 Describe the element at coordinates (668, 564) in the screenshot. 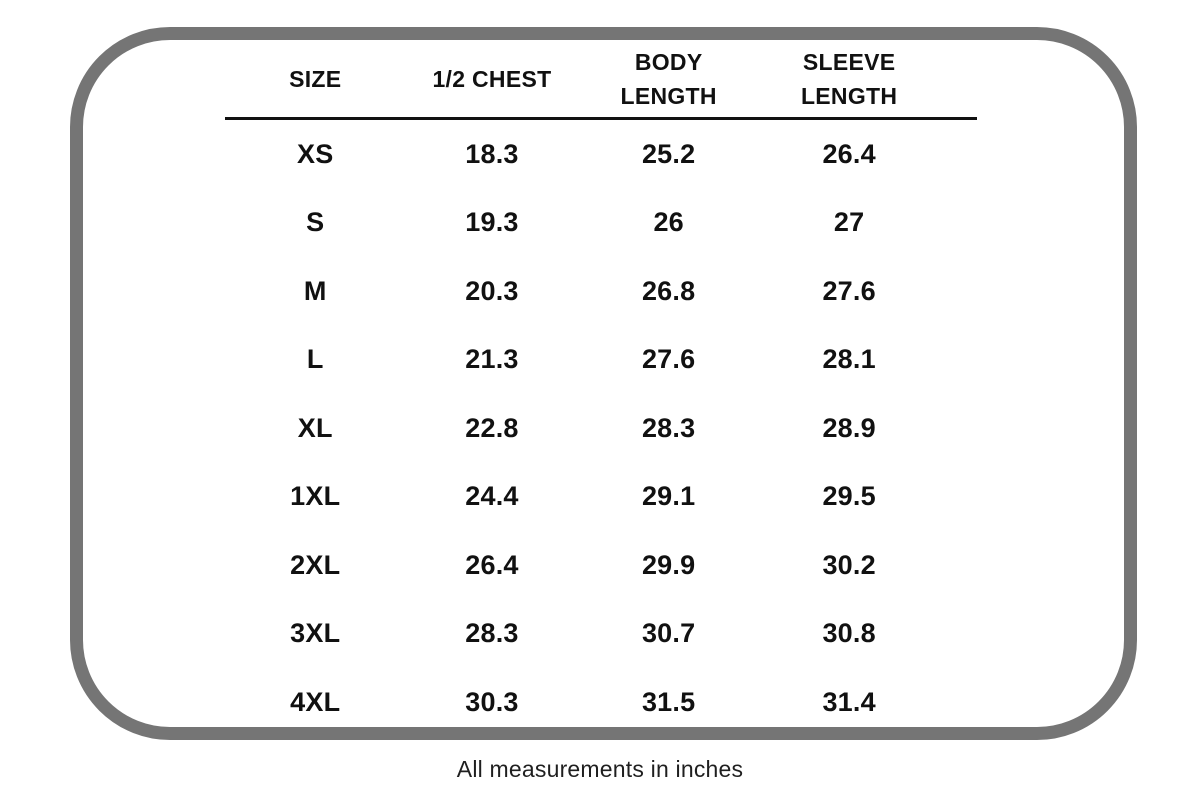

I see `value-cell: 29.9` at that location.